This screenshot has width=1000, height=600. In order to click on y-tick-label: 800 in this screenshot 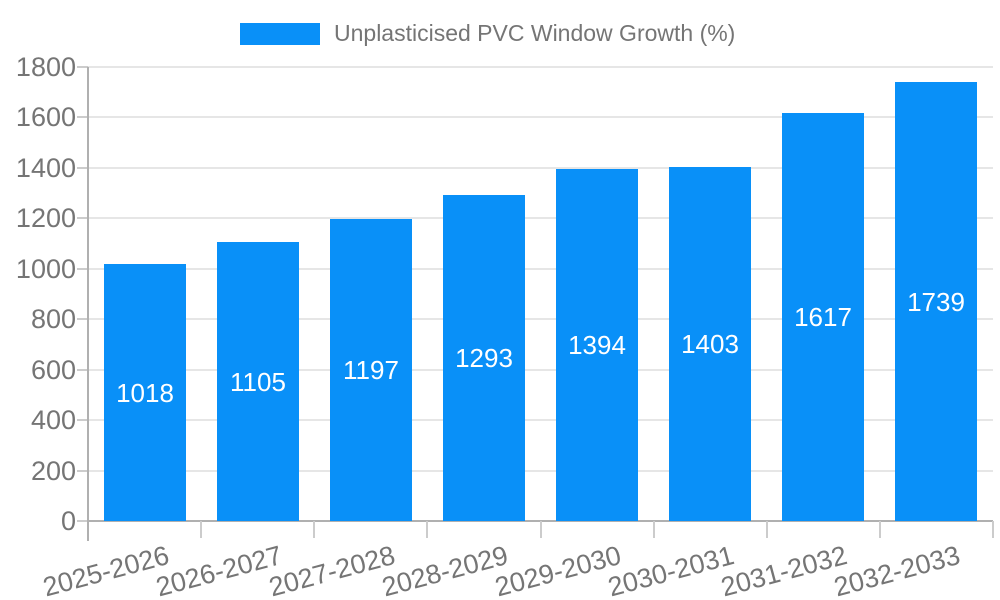, I will do `click(53, 319)`.